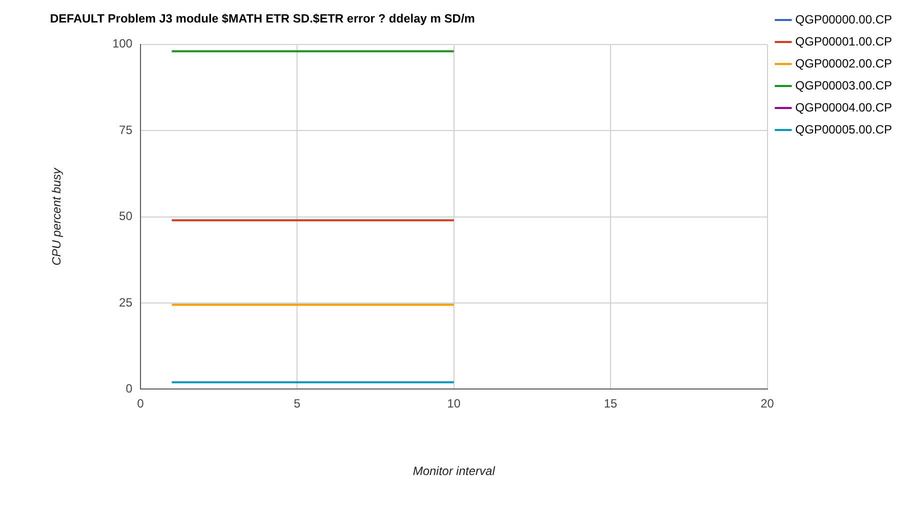 The width and height of the screenshot is (912, 521). What do you see at coordinates (843, 63) in the screenshot?
I see `legend-label: QGP00002.00.CP` at bounding box center [843, 63].